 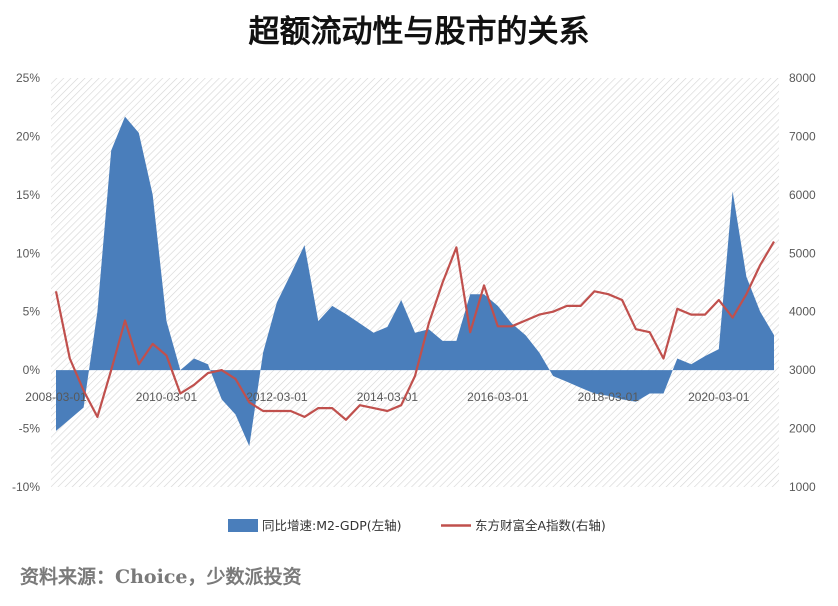 What do you see at coordinates (26, 282) in the screenshot?
I see `left-y-axis: -10% -5% 0% 5% 10% 15% 20% 25%` at bounding box center [26, 282].